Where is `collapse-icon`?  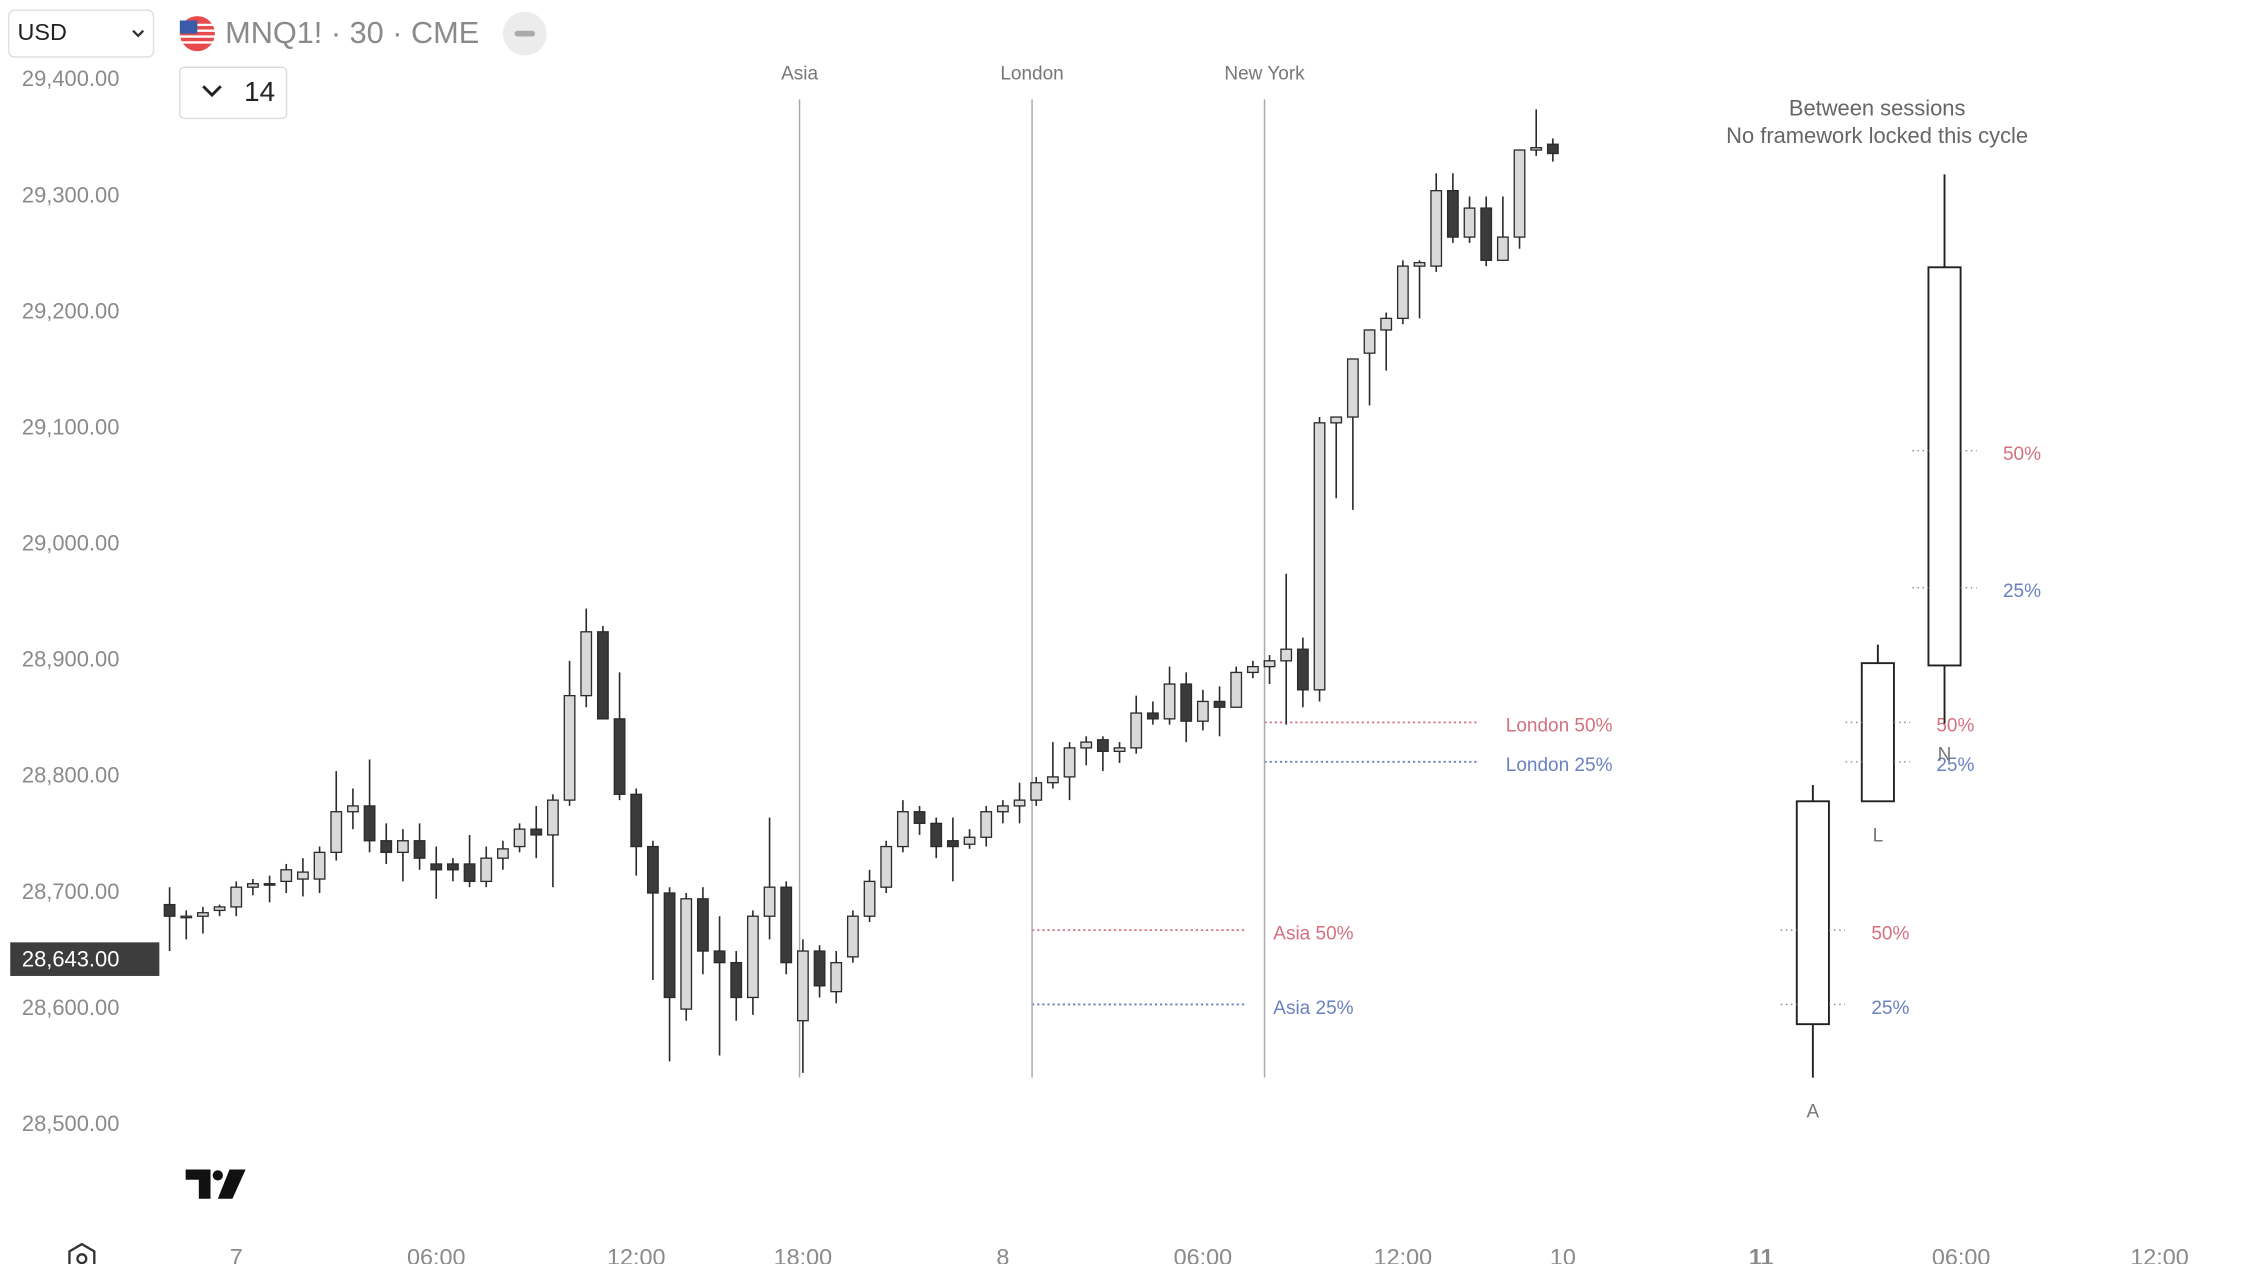 collapse-icon is located at coordinates (525, 33).